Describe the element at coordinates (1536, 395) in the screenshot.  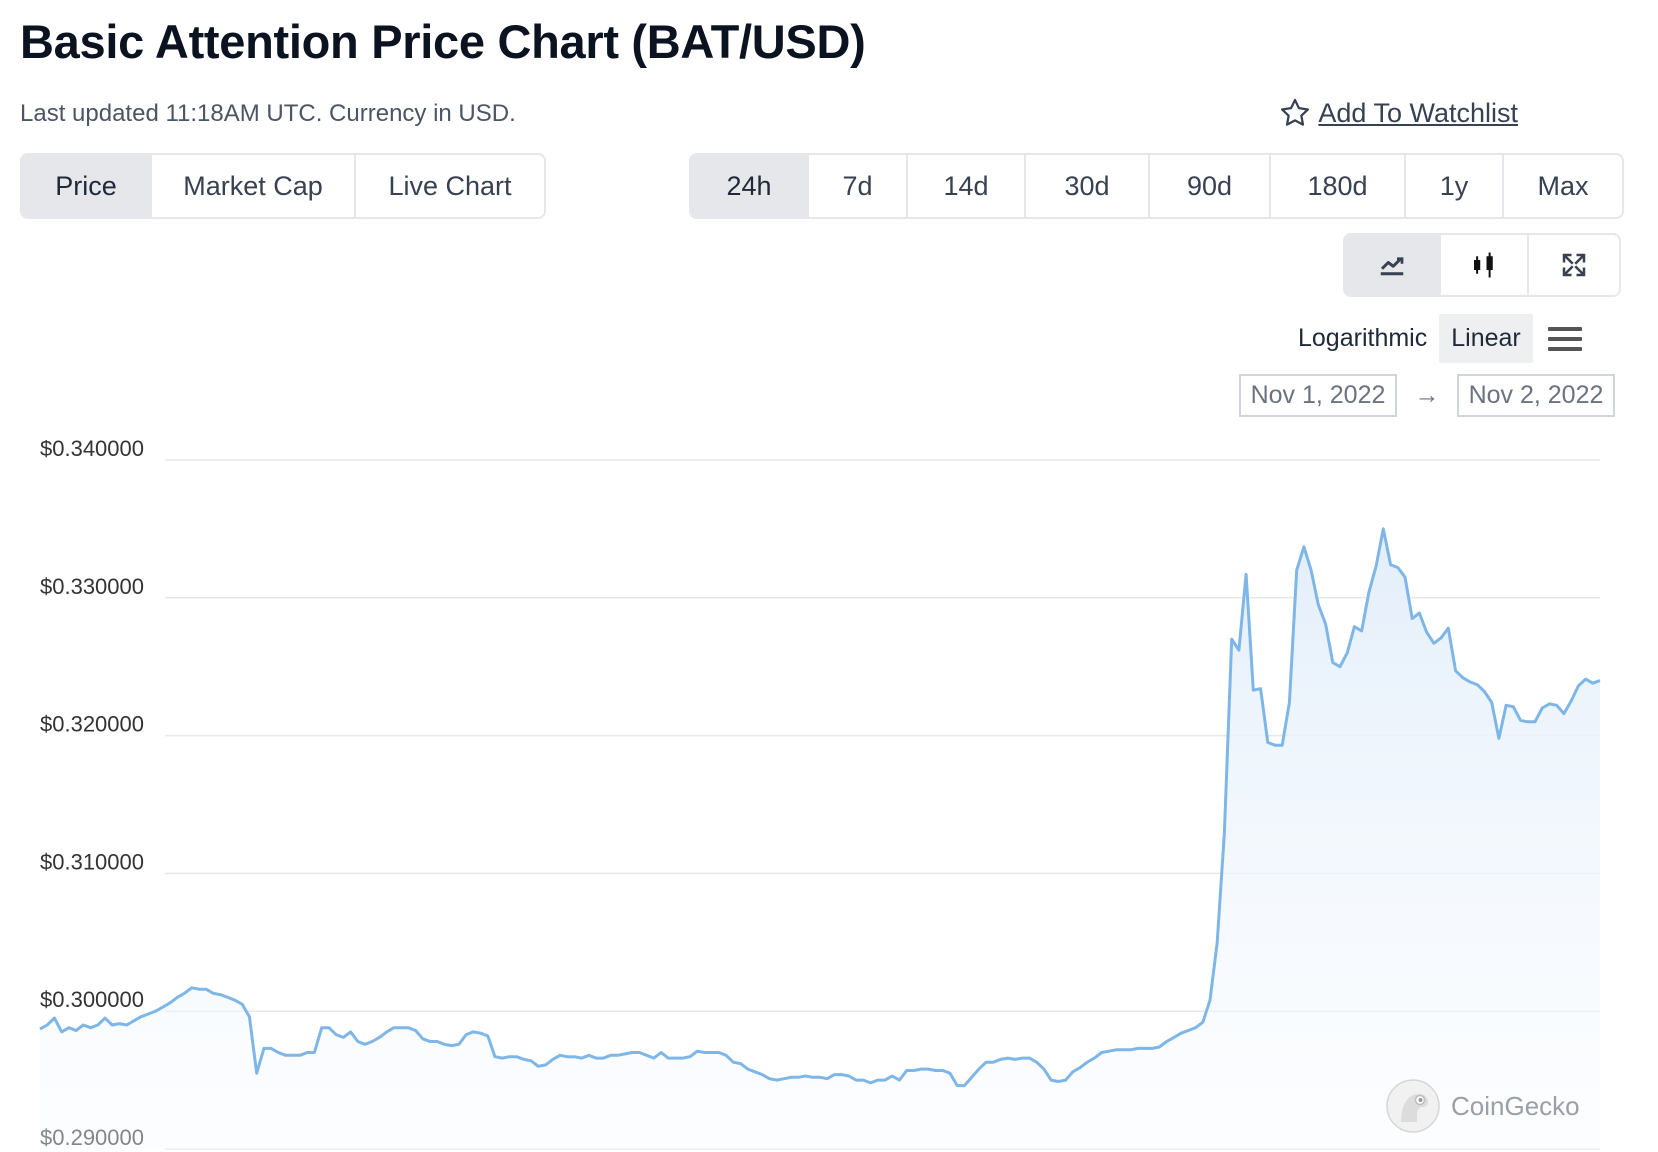
I see `date-to-input: Nov 2, 2022` at that location.